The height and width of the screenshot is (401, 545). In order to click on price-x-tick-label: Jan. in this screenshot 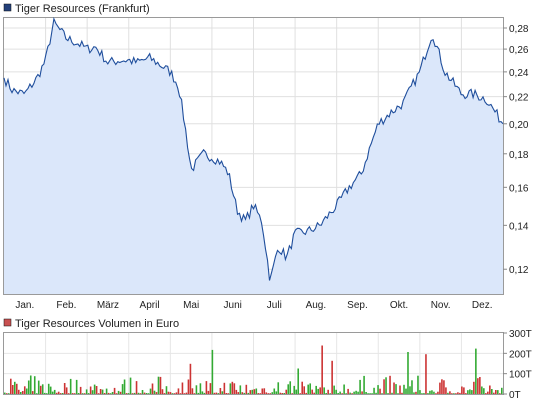, I will do `click(24, 305)`.